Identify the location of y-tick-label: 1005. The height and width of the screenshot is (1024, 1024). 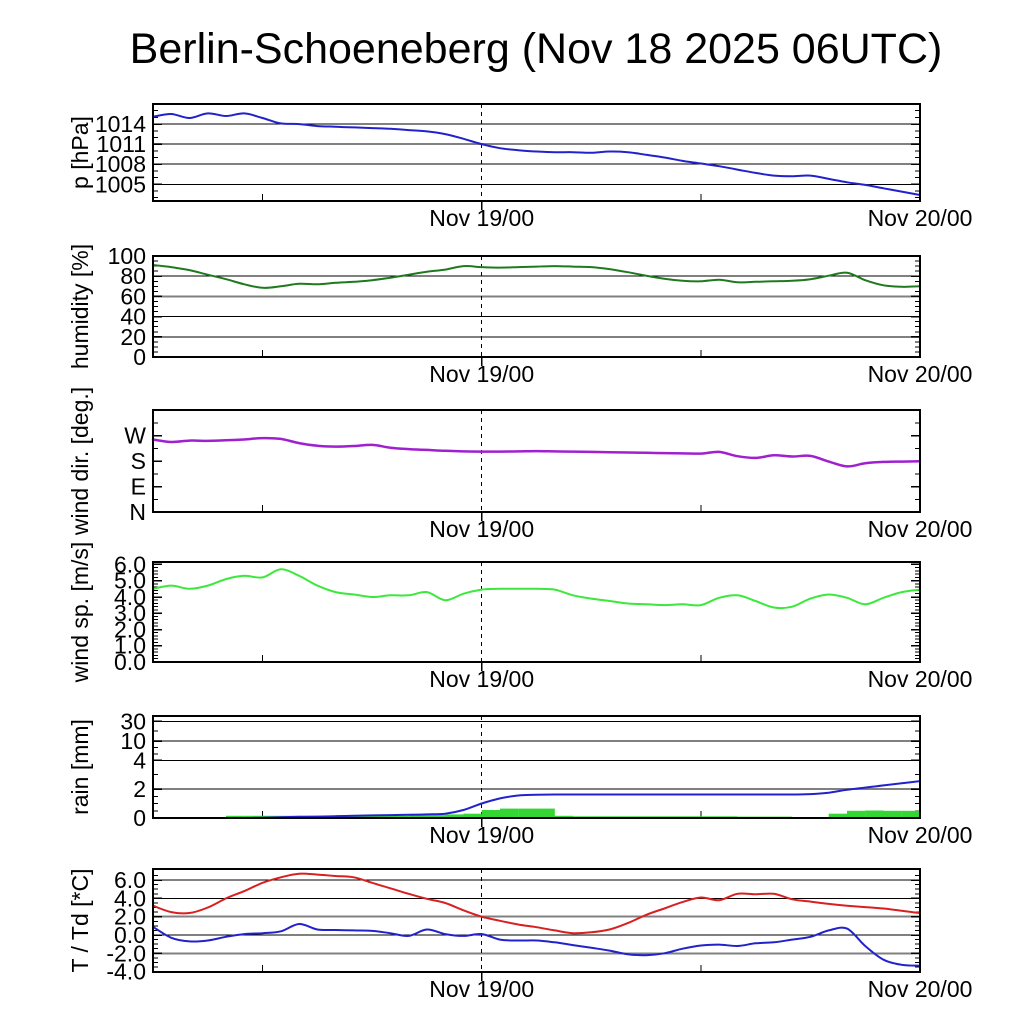
(120, 184).